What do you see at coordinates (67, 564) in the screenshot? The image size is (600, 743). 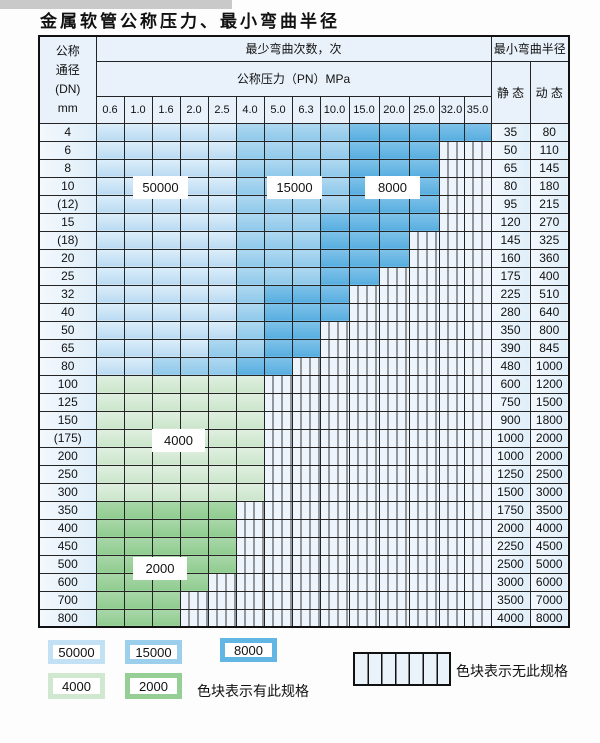 I see `dn-cell: 500` at bounding box center [67, 564].